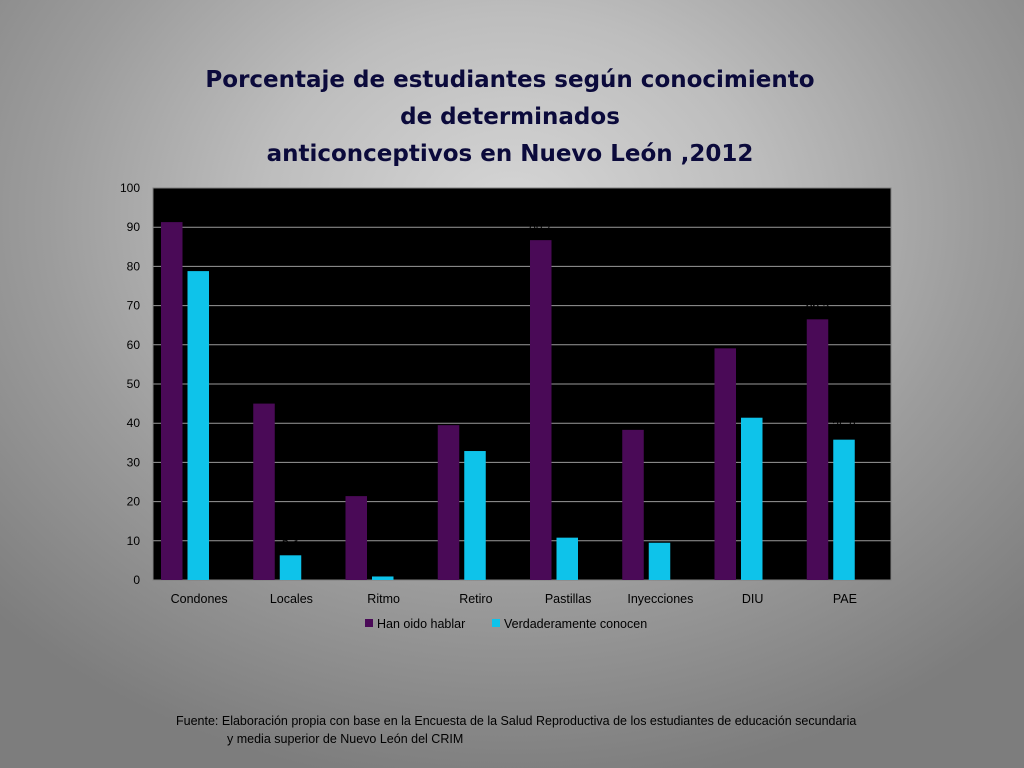  Describe the element at coordinates (199, 599) in the screenshot. I see `x-tick-label-condones: Condones` at that location.